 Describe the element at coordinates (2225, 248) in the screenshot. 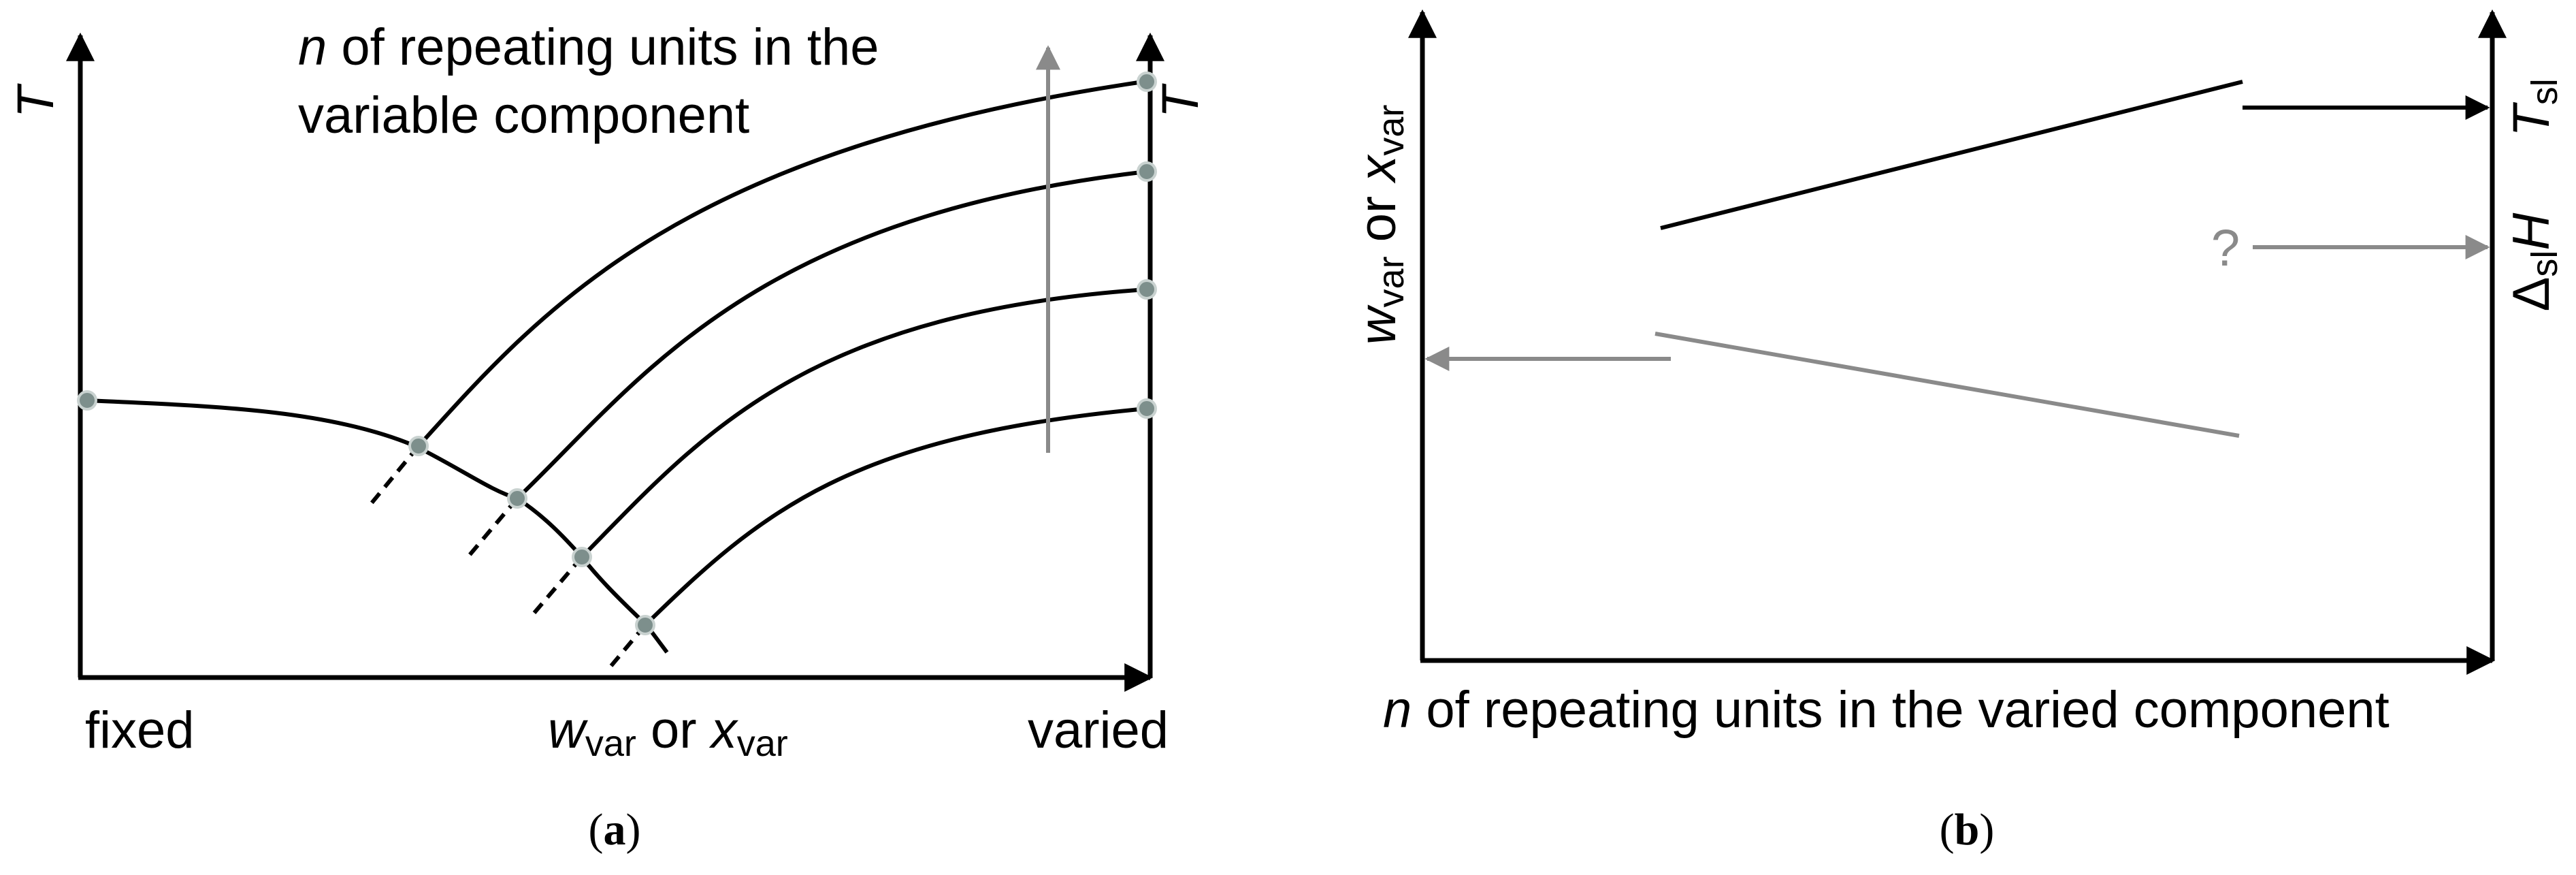

I see `unknown-question-mark: ?` at that location.